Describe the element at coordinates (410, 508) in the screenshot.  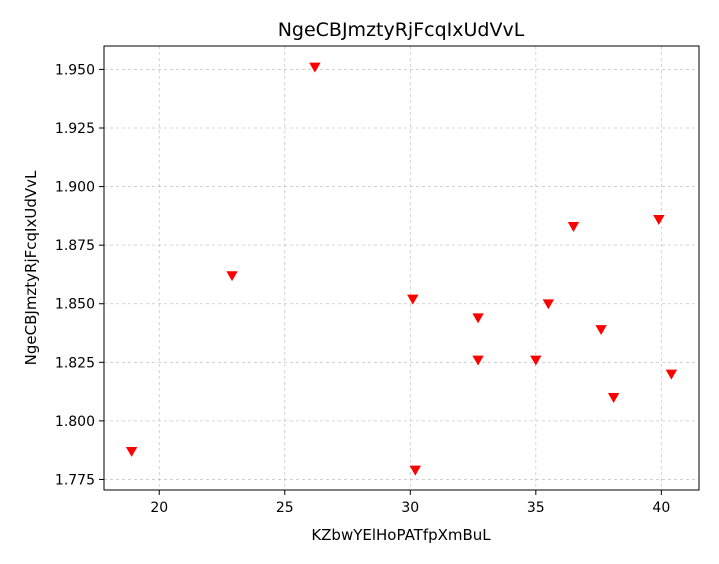
I see `x-tick-label: 30` at that location.